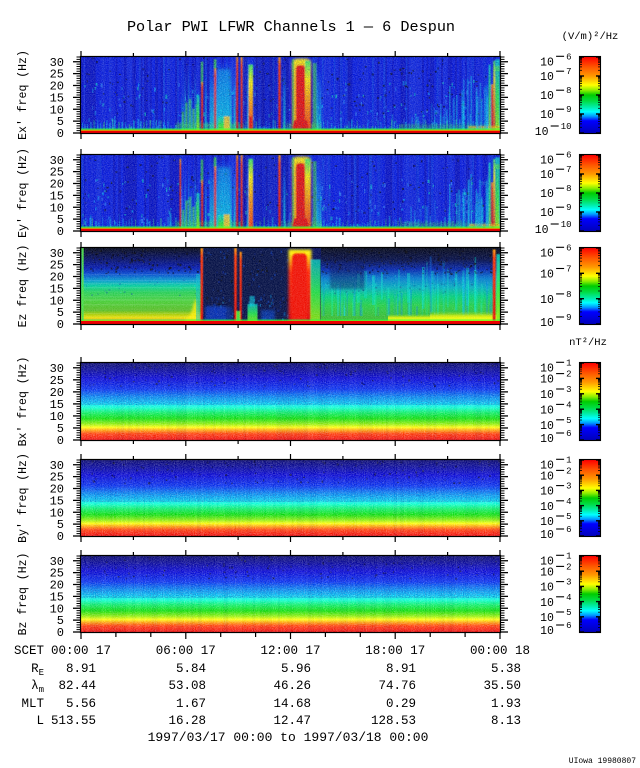 The width and height of the screenshot is (640, 768). Describe the element at coordinates (23, 193) in the screenshot. I see `svg-text: Ey' freq (Hz)` at that location.